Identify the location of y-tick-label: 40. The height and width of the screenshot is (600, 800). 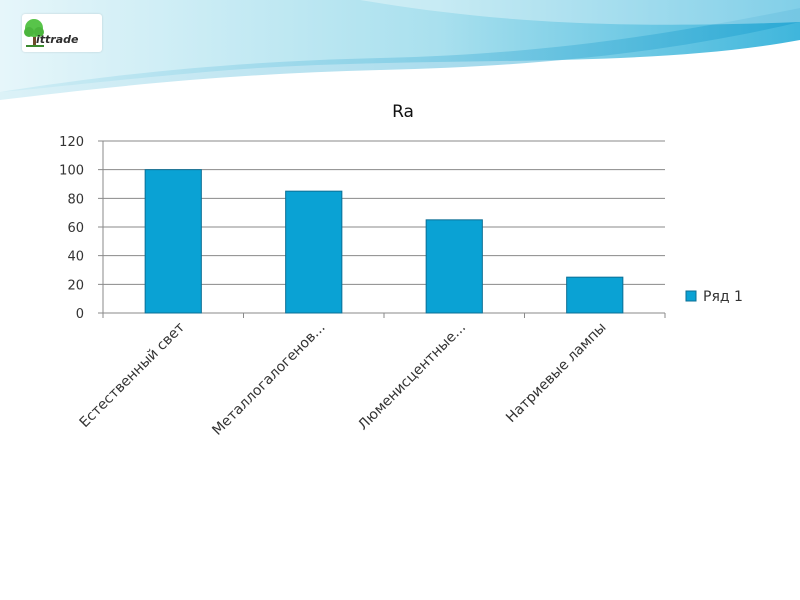
(75, 257).